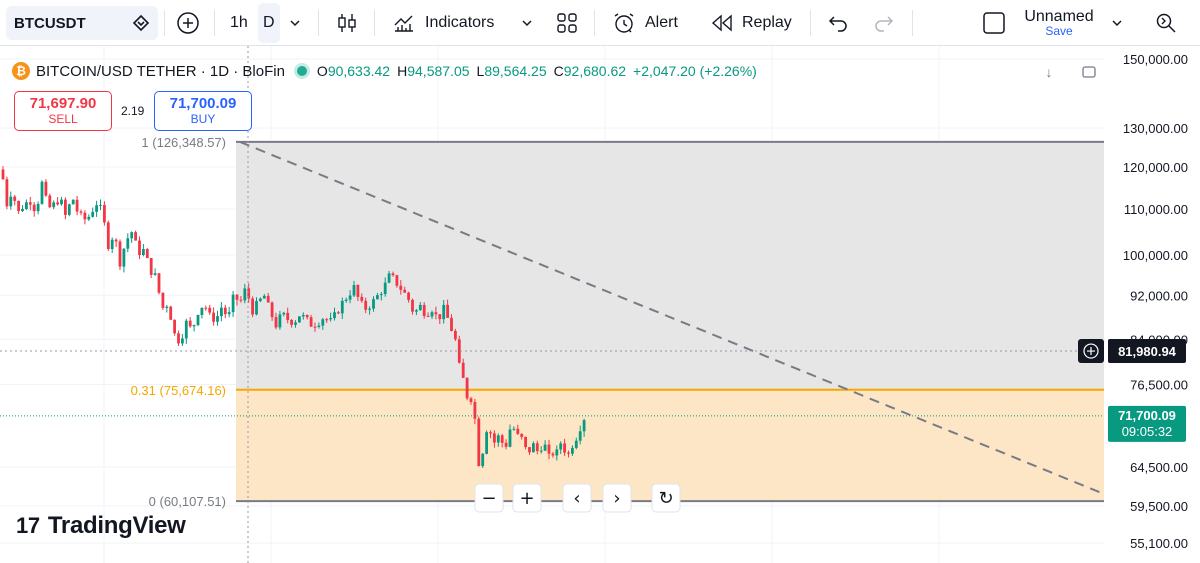 The width and height of the screenshot is (1200, 563). Describe the element at coordinates (301, 71) in the screenshot. I see `market-status-icon` at that location.